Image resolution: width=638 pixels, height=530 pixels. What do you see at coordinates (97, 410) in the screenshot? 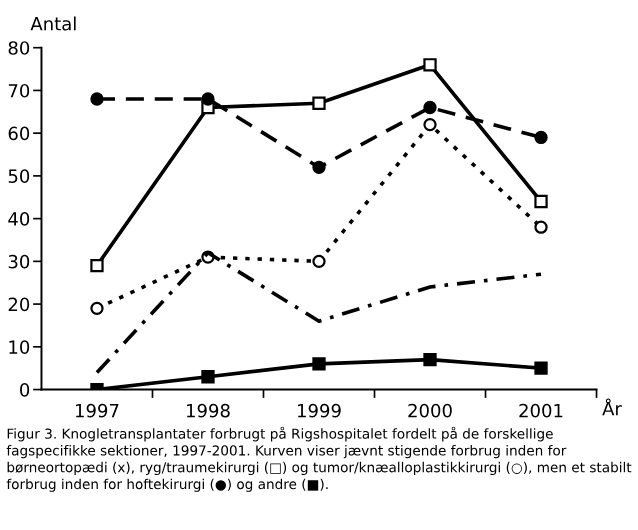
I see `x-tick-label: 1997` at bounding box center [97, 410].